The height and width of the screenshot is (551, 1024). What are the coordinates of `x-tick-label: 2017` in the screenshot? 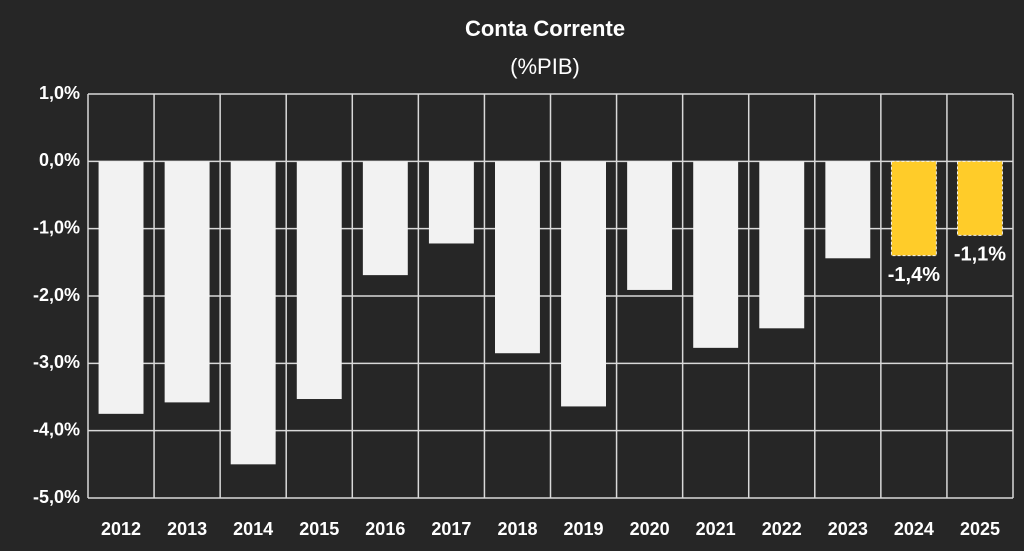 It's located at (451, 529).